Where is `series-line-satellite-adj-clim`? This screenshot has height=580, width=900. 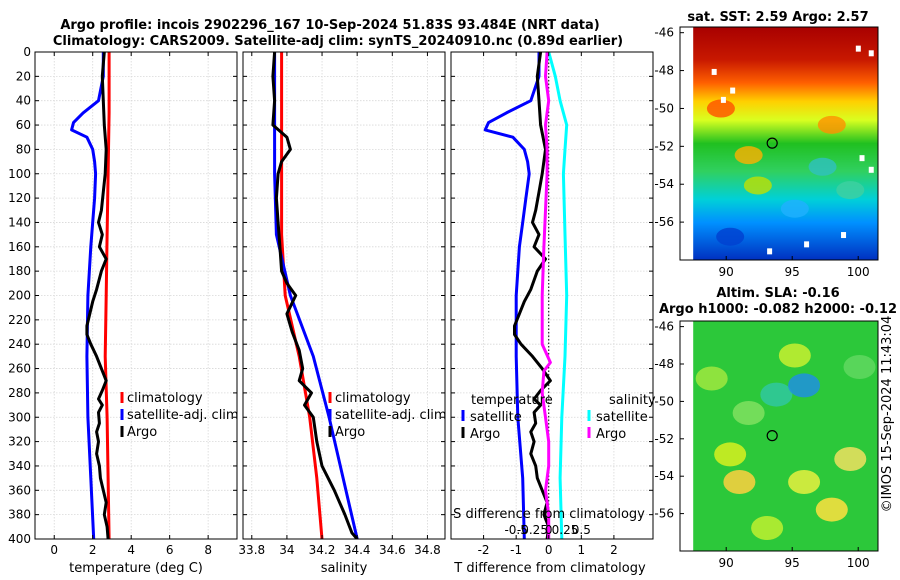 series-line-satellite-adj-clim is located at coordinates (87, 295).